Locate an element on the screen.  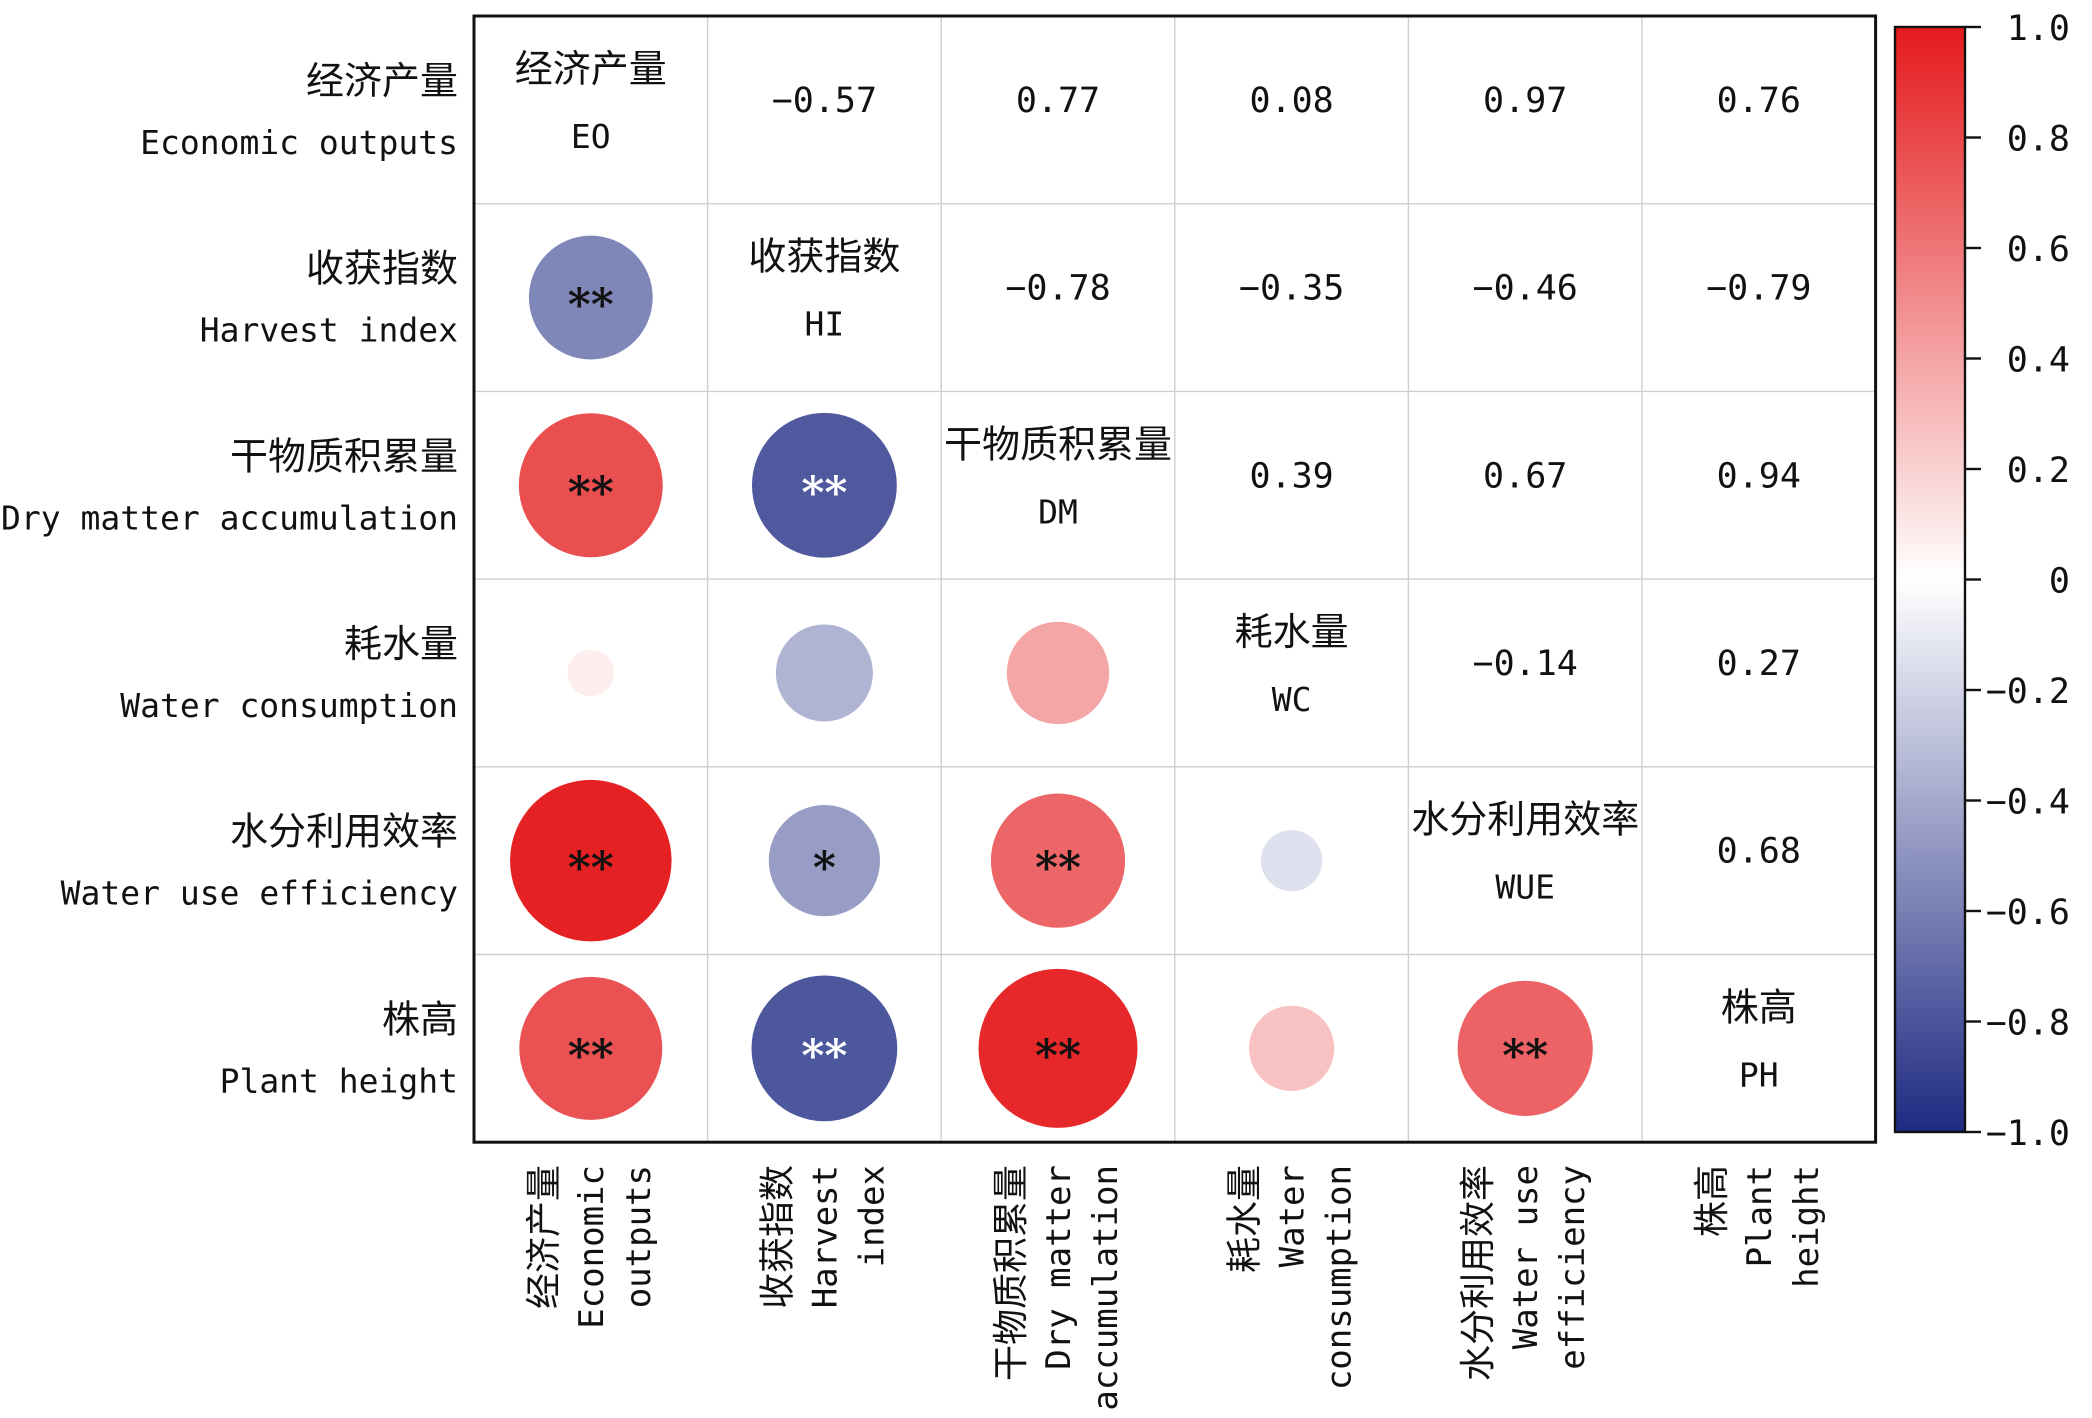
column-label-cn: 耗水量 is located at coordinates (1245, 1219).